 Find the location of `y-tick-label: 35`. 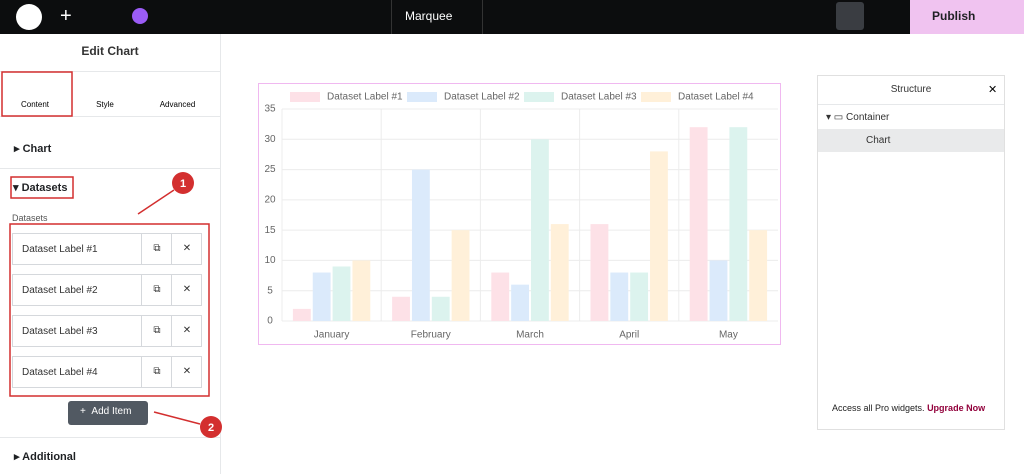

y-tick-label: 35 is located at coordinates (270, 109).